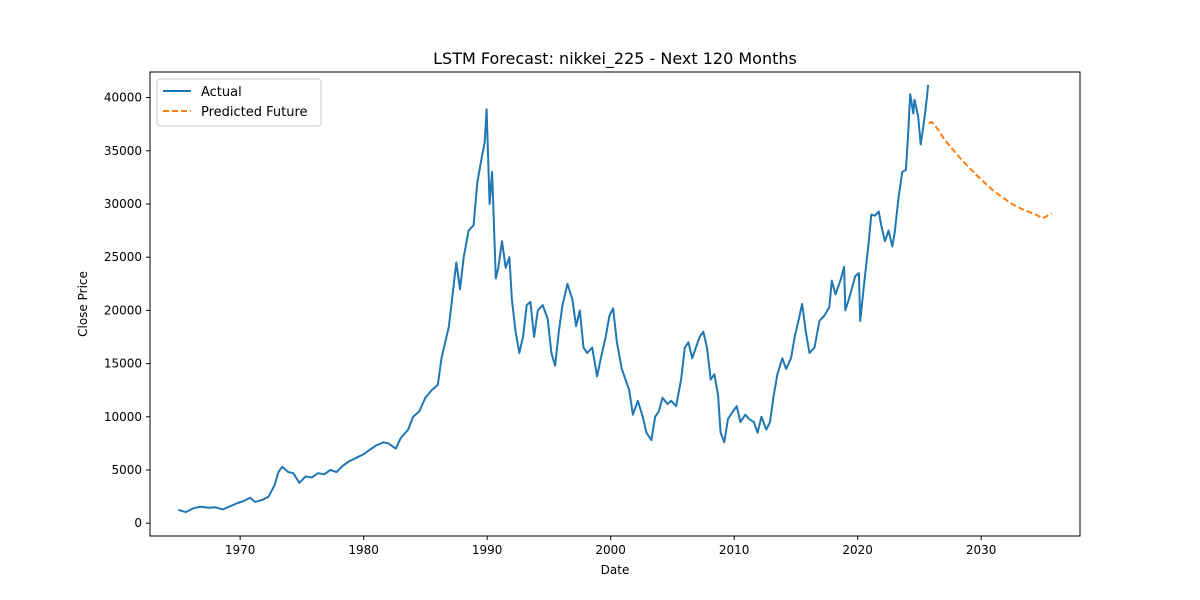 Image resolution: width=1200 pixels, height=600 pixels. I want to click on y-tick-label-0: 0, so click(138, 523).